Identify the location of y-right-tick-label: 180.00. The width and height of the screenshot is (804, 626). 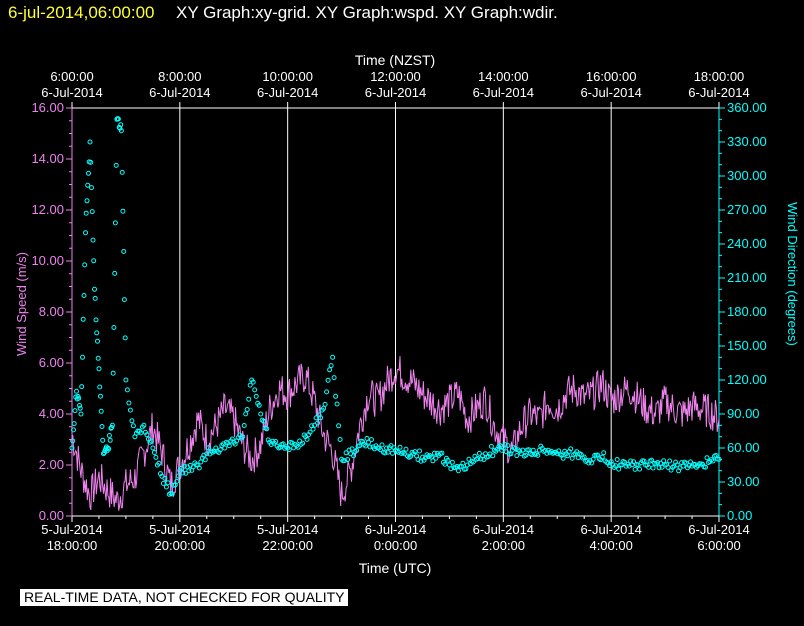
(747, 311).